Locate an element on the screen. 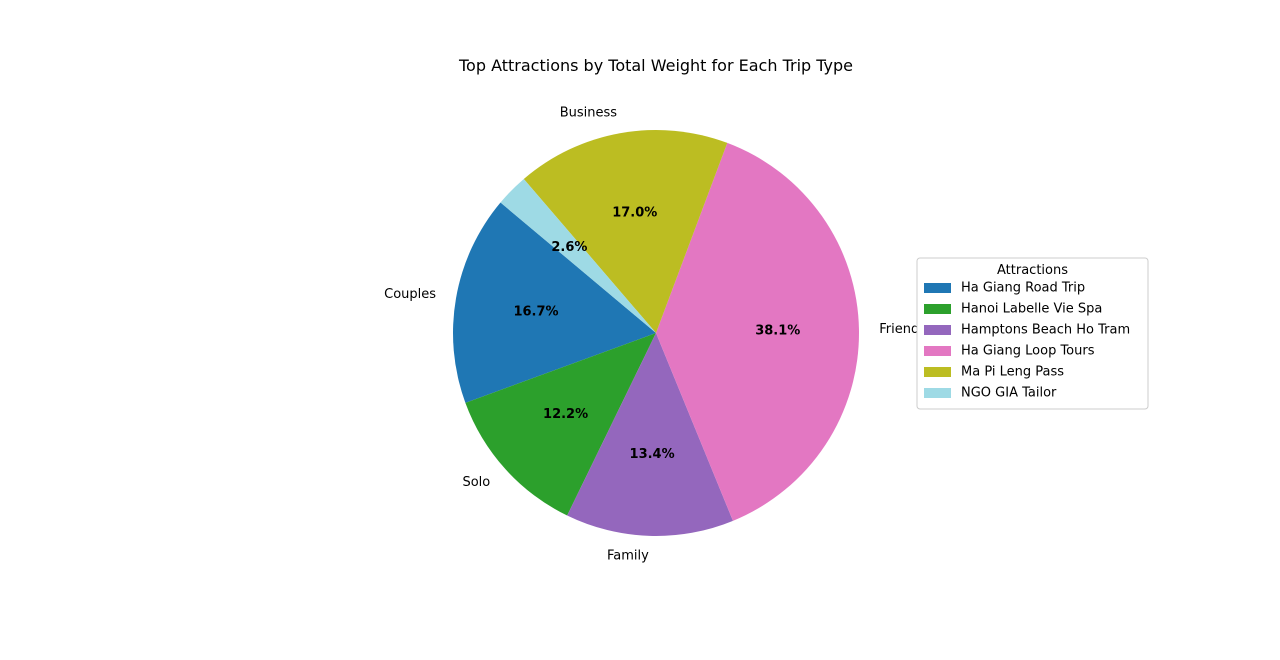 Image resolution: width=1280 pixels, height=660 pixels. legend-frame is located at coordinates (1032, 333).